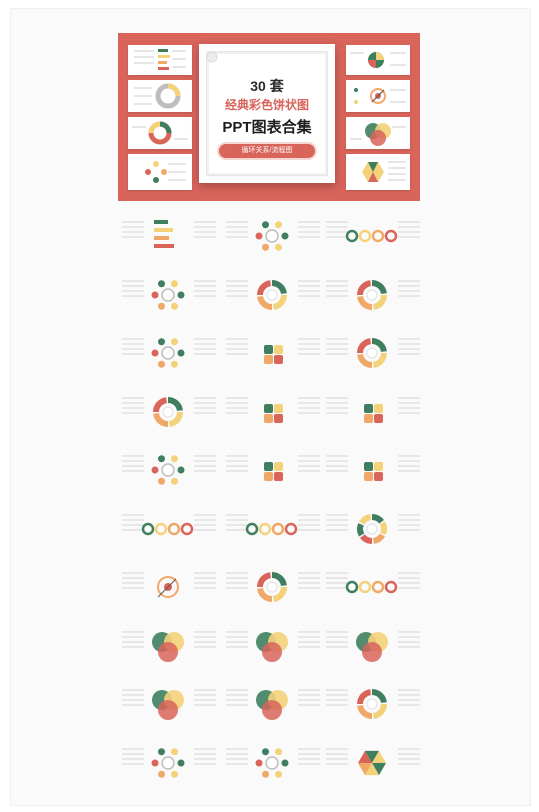 This screenshot has width=539, height=812. Describe the element at coordinates (178, 352) in the screenshot. I see `chart-sample-icon-flow` at that location.